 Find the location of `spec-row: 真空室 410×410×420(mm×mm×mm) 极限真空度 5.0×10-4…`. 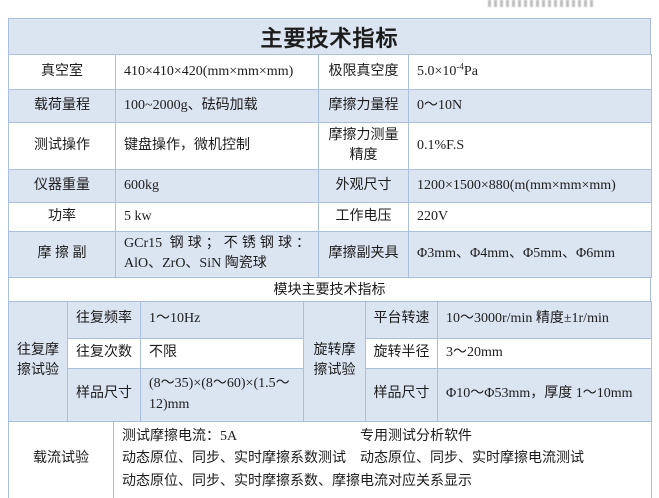

spec-row: 真空室 410×410×420(mm×mm×mm) 极限真空度 5.0×10-4… is located at coordinates (330, 72).